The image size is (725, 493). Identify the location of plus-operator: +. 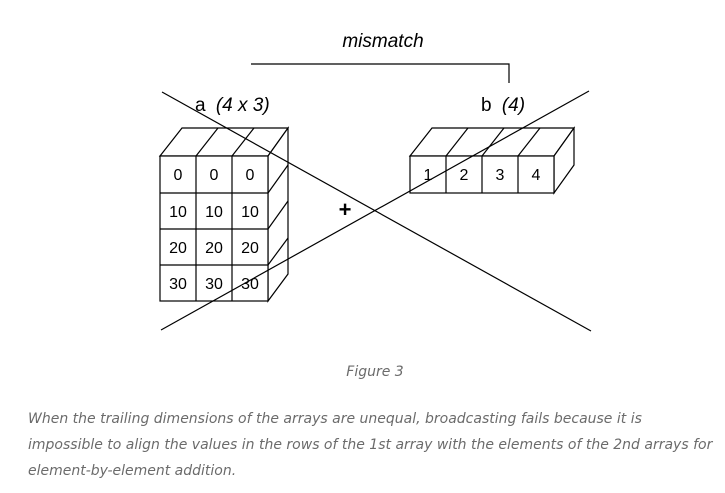
(345, 209).